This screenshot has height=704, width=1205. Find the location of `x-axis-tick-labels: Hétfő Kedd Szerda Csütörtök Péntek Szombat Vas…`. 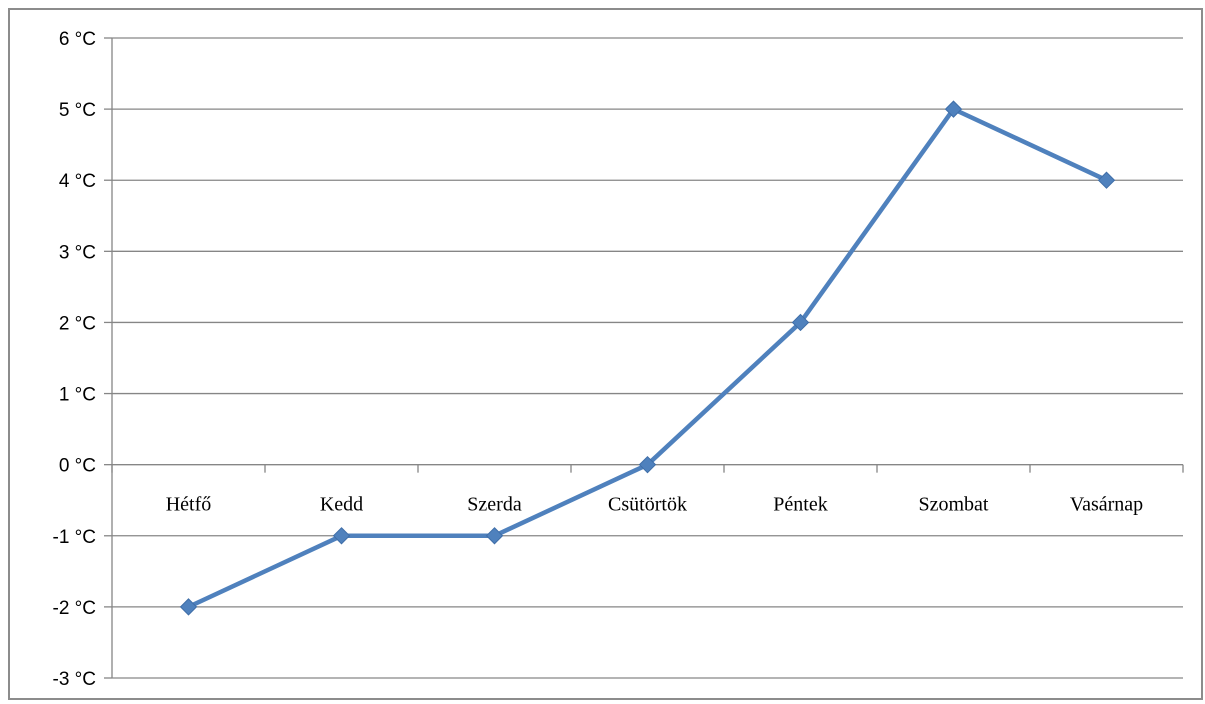

x-axis-tick-labels: Hétfő Kedd Szerda Csütörtök Péntek Szombat Vas… is located at coordinates (654, 505).